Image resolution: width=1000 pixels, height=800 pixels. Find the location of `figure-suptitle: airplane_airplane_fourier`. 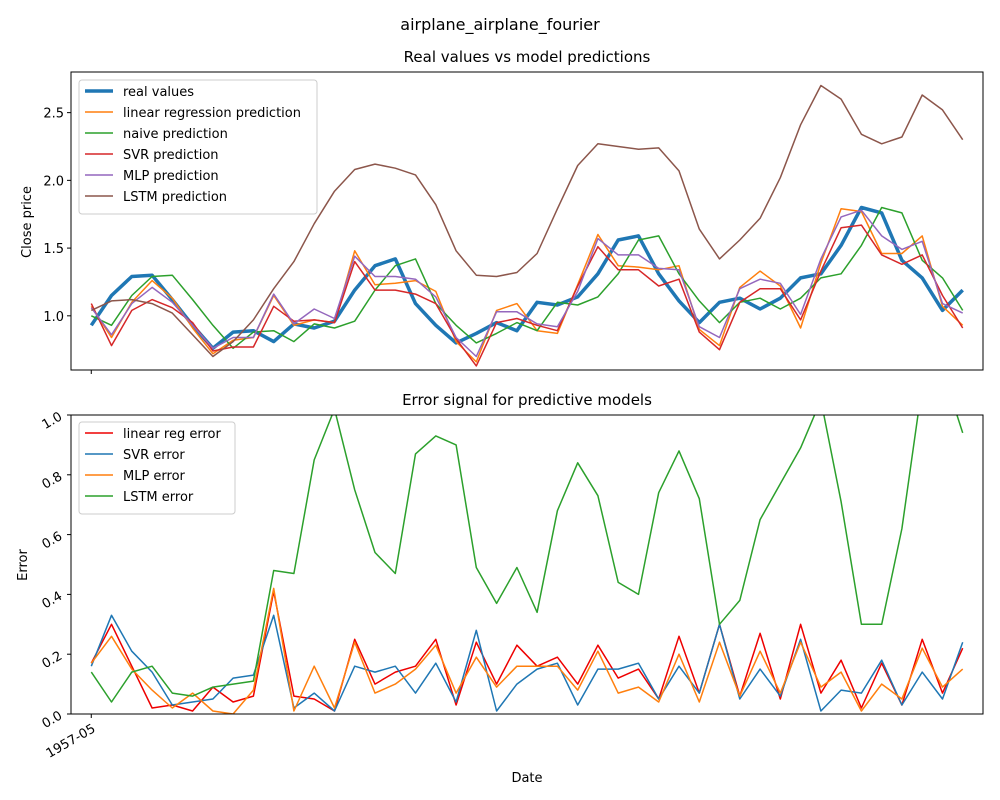

figure-suptitle: airplane_airplane_fourier is located at coordinates (500, 25).